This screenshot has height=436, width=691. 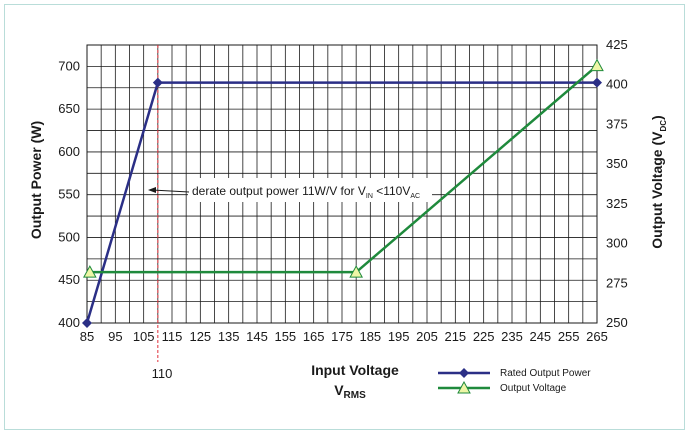 What do you see at coordinates (69, 108) in the screenshot?
I see `y-left-tick-label: 650` at bounding box center [69, 108].